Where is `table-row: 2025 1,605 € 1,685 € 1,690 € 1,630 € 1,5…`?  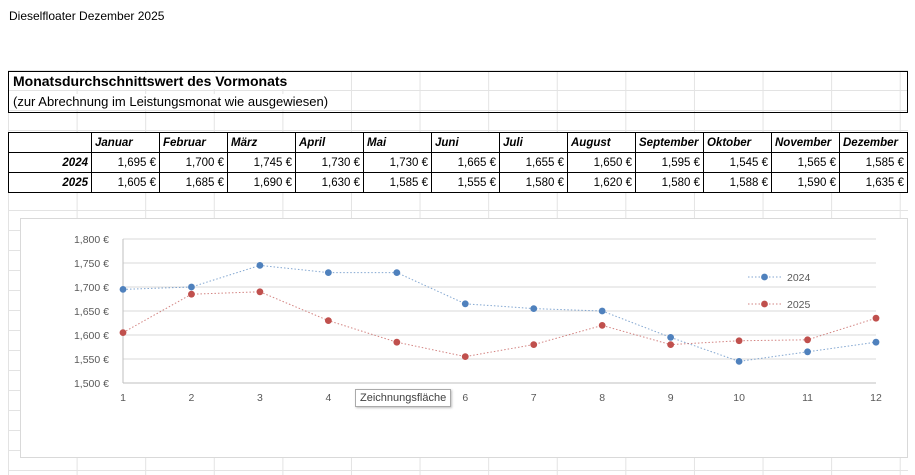
table-row: 2025 1,605 € 1,685 € 1,690 € 1,630 € 1,5… is located at coordinates (458, 182).